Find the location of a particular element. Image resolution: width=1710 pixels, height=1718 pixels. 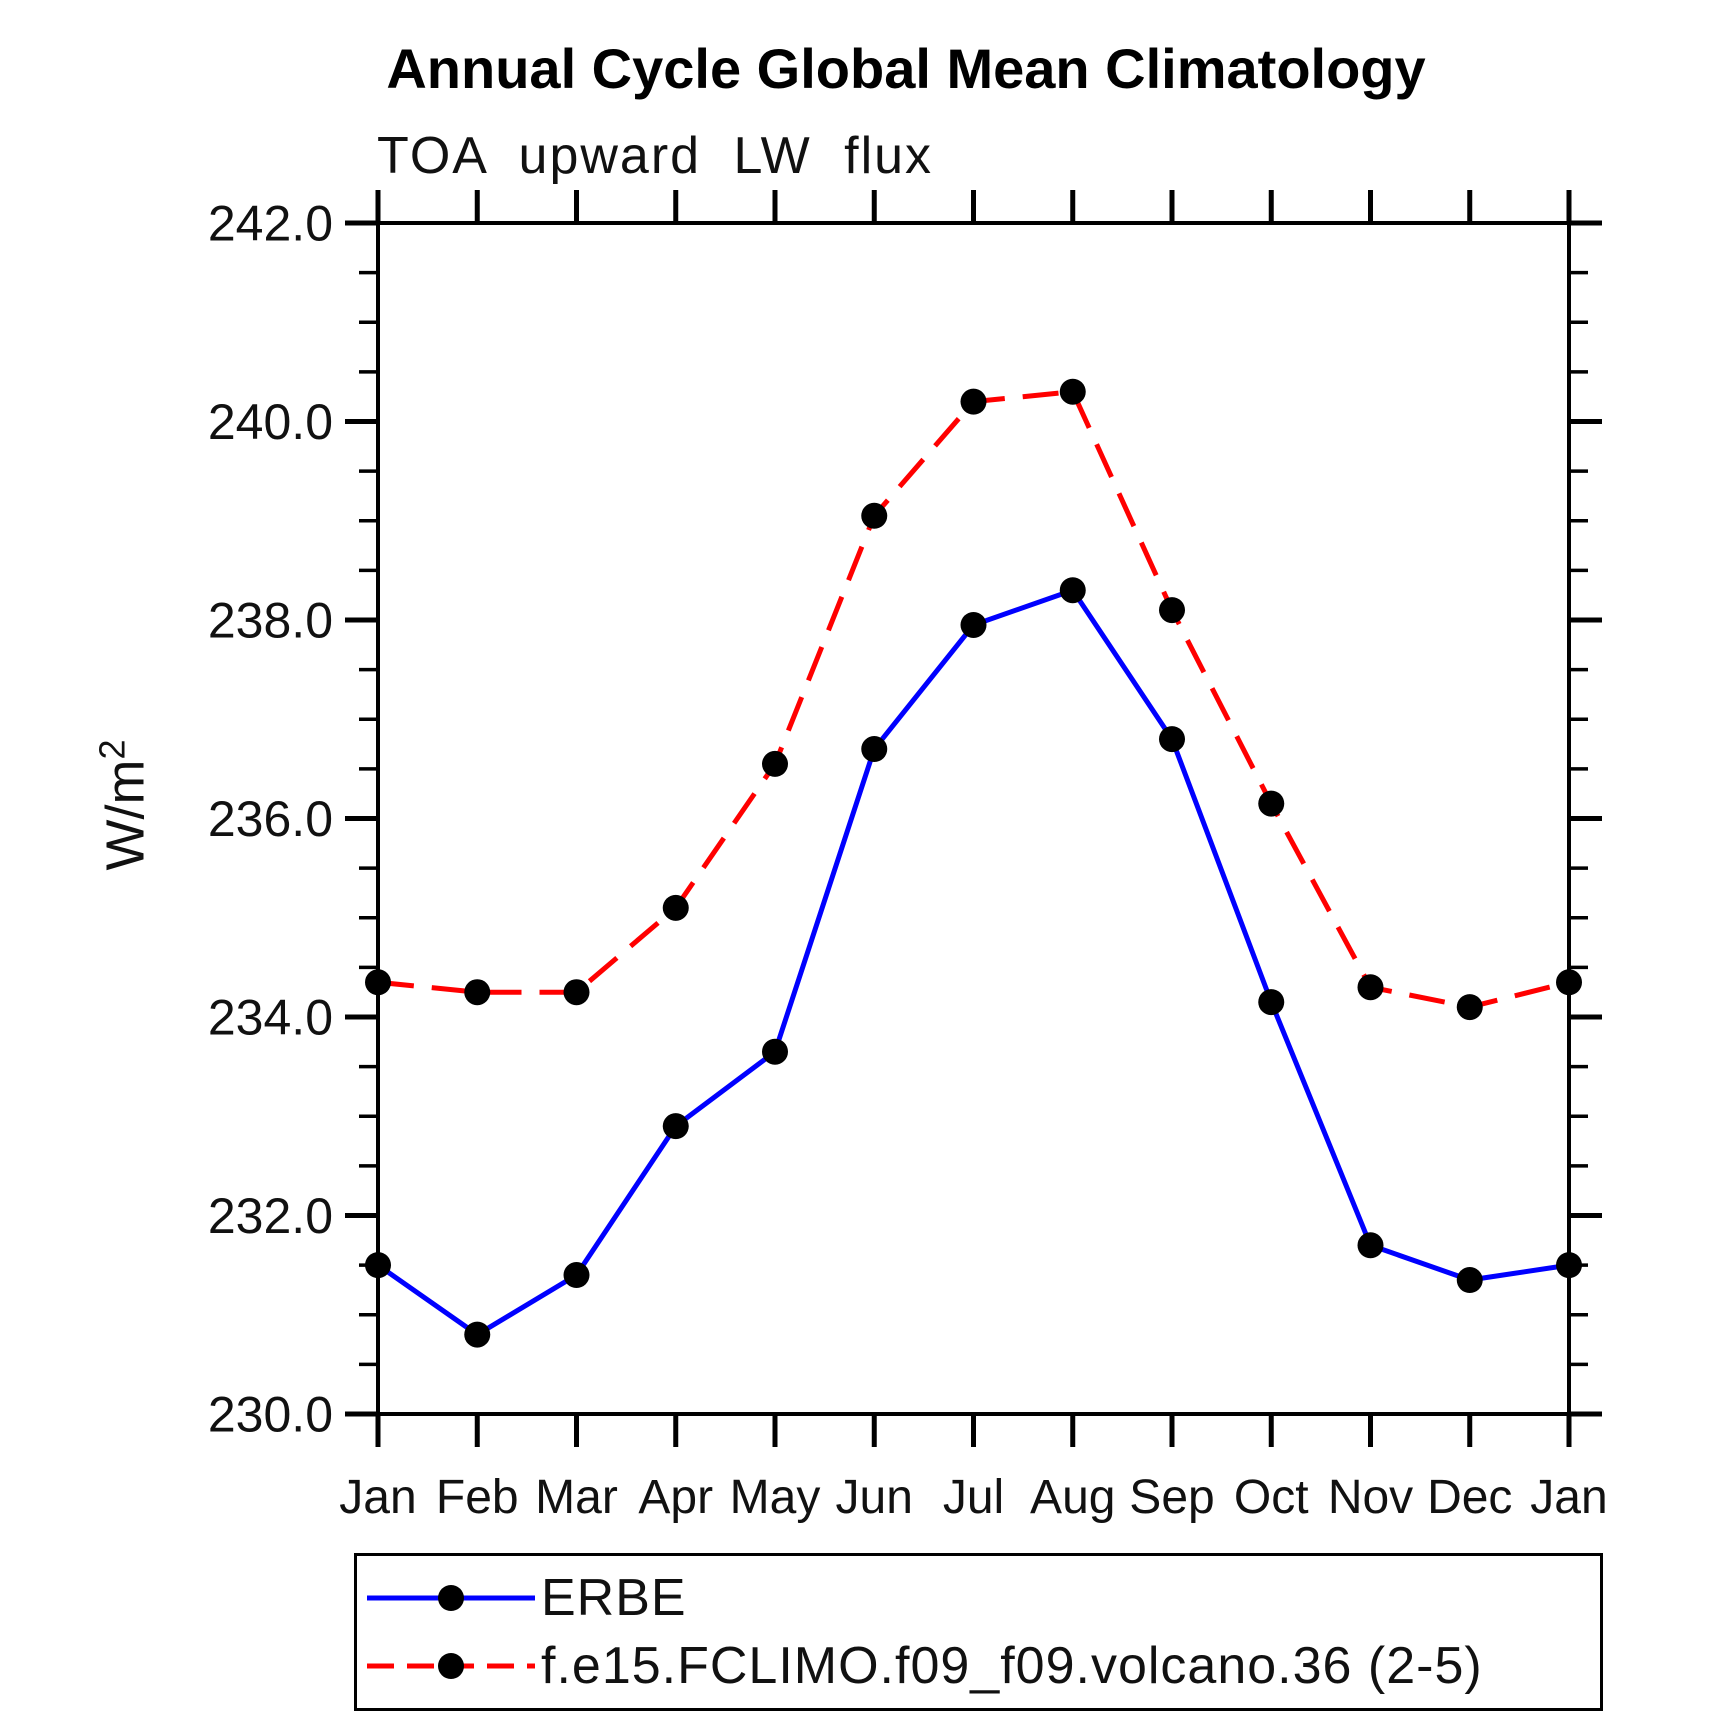

legend-label-model: f.e15.FCLIMO.f09_f09.volcano.36 (2-5) is located at coordinates (1012, 1666).